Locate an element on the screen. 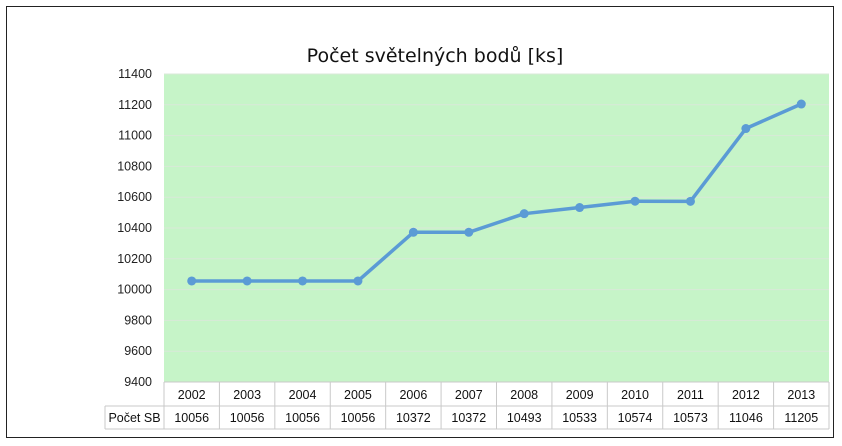 The width and height of the screenshot is (842, 446). y-tick-label: 10400 is located at coordinates (134, 228).